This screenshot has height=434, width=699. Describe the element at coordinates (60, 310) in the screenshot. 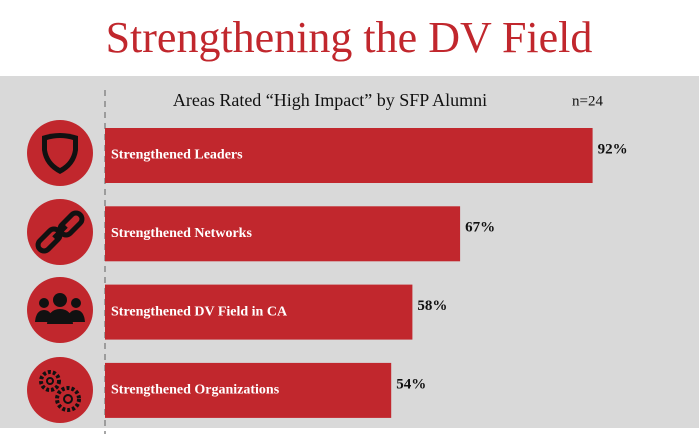

I see `icon-people` at that location.